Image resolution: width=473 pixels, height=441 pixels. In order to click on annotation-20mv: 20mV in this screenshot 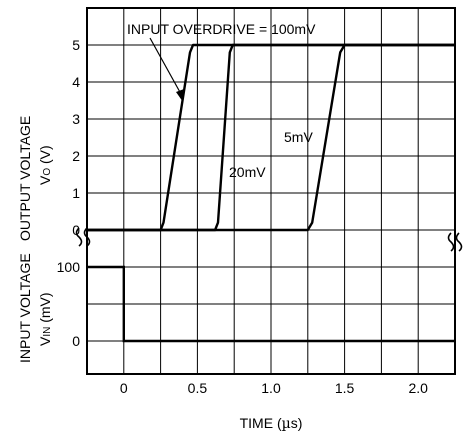, I will do `click(247, 172)`.